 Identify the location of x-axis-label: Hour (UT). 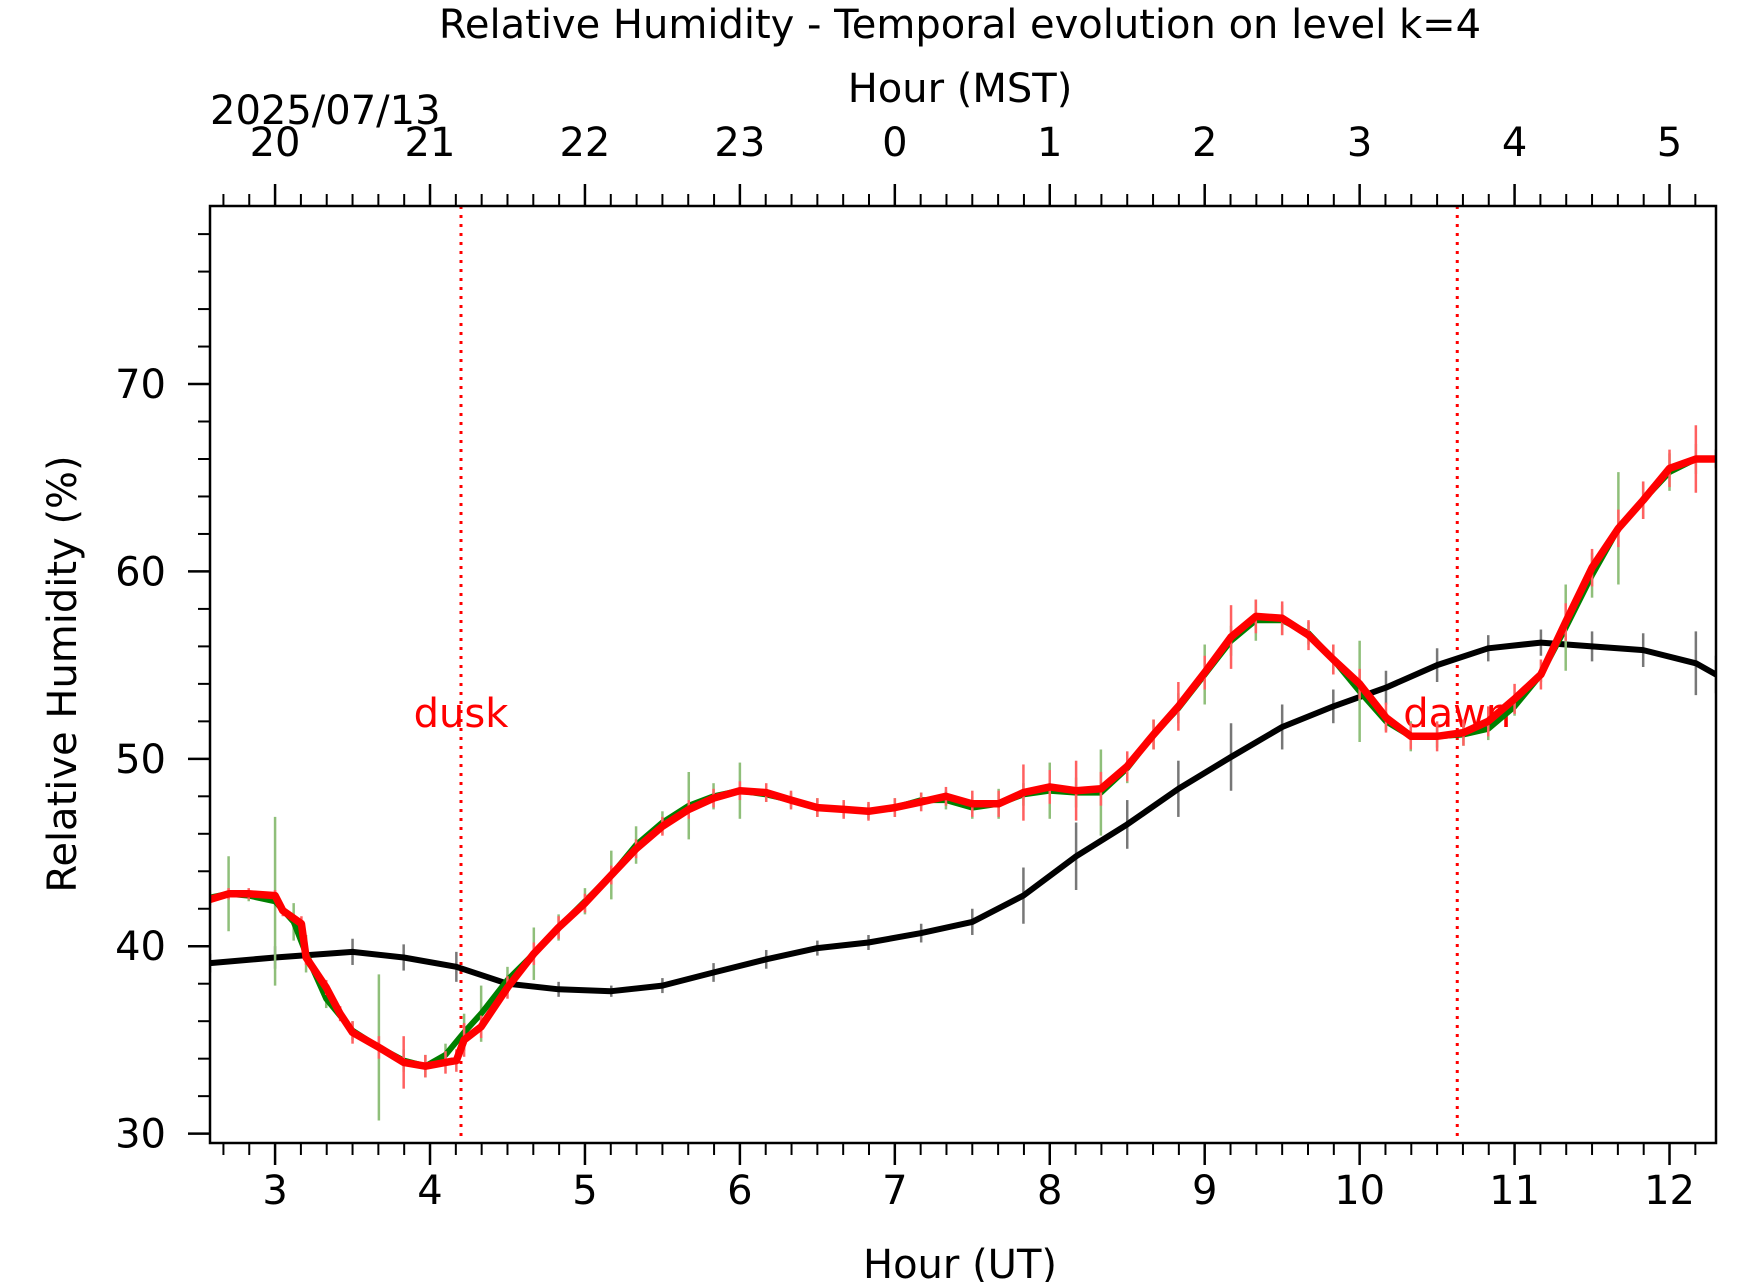
(960, 1262).